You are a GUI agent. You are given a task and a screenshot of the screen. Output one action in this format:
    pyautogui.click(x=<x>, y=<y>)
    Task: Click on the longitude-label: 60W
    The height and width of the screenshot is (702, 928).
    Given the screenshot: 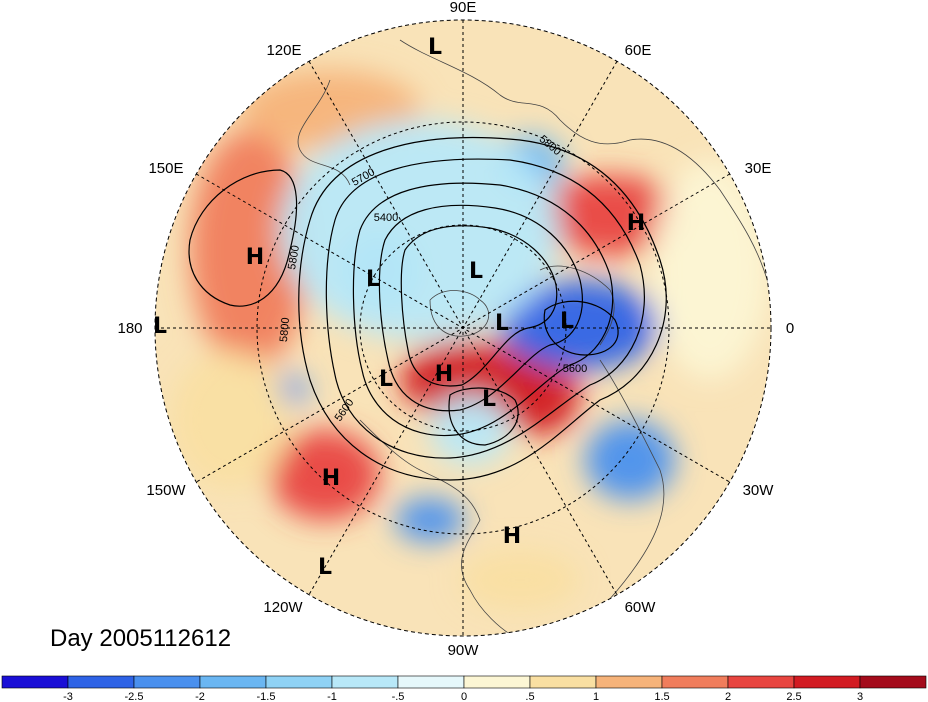 What is the action you would take?
    pyautogui.click(x=641, y=607)
    